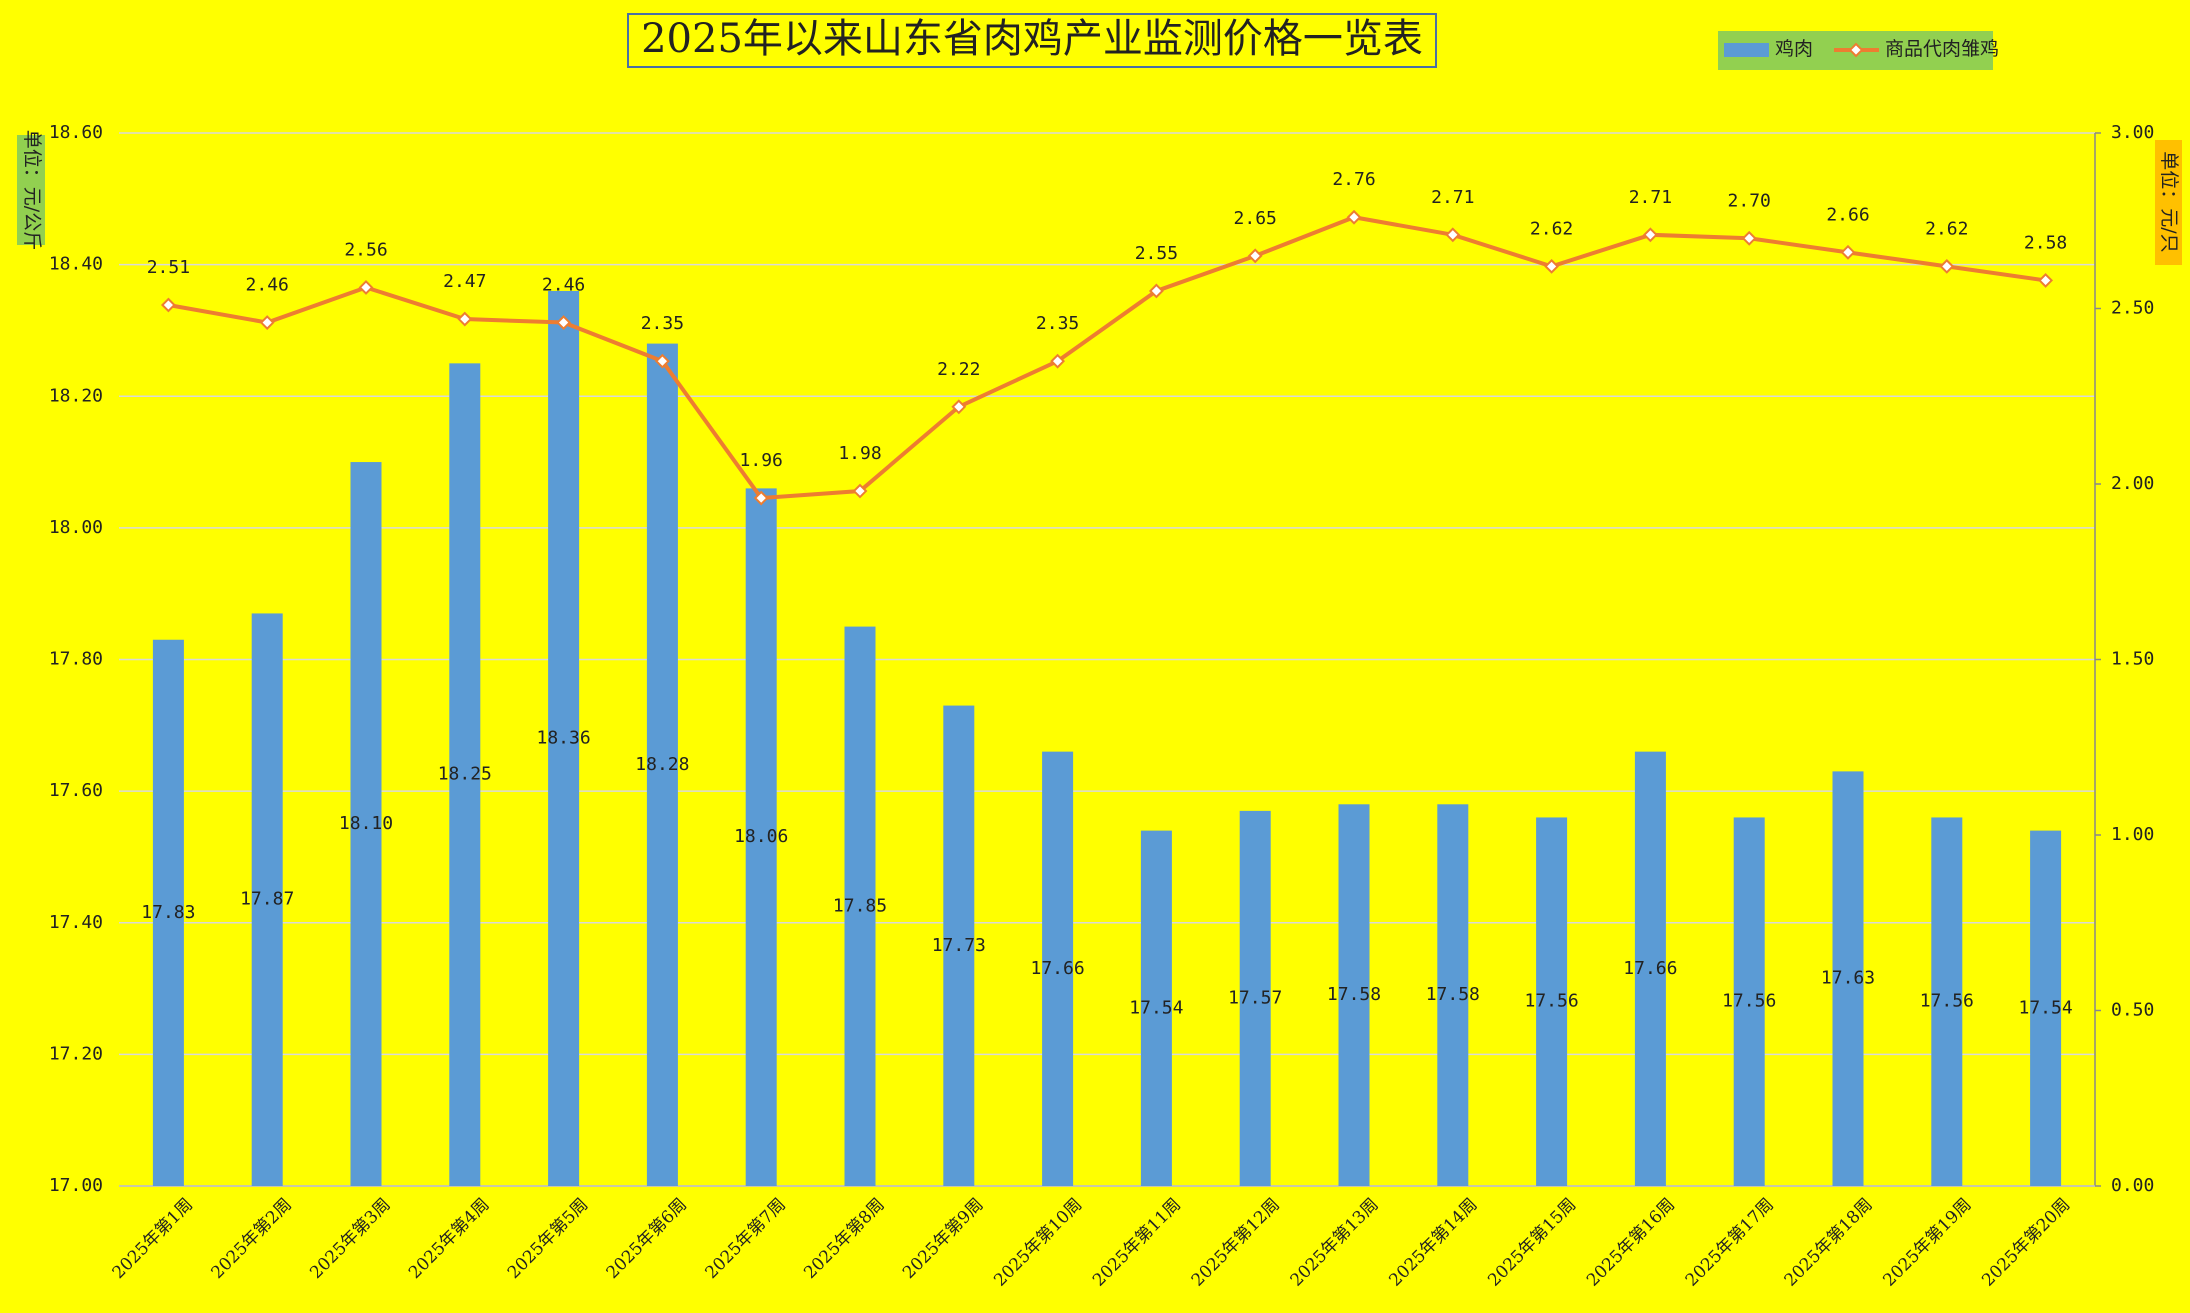  What do you see at coordinates (958, 369) in the screenshot?
I see `line-value-label: 2.22` at bounding box center [958, 369].